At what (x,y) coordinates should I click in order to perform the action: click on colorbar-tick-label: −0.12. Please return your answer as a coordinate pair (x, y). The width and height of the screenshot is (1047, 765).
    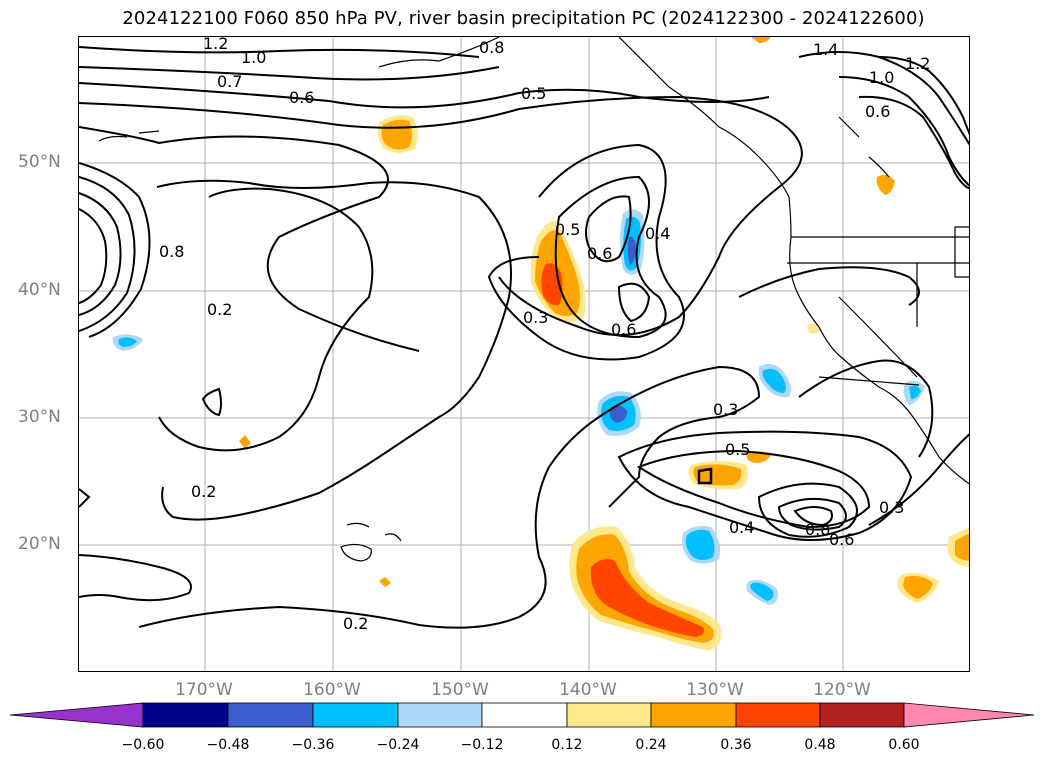
    Looking at the image, I should click on (482, 745).